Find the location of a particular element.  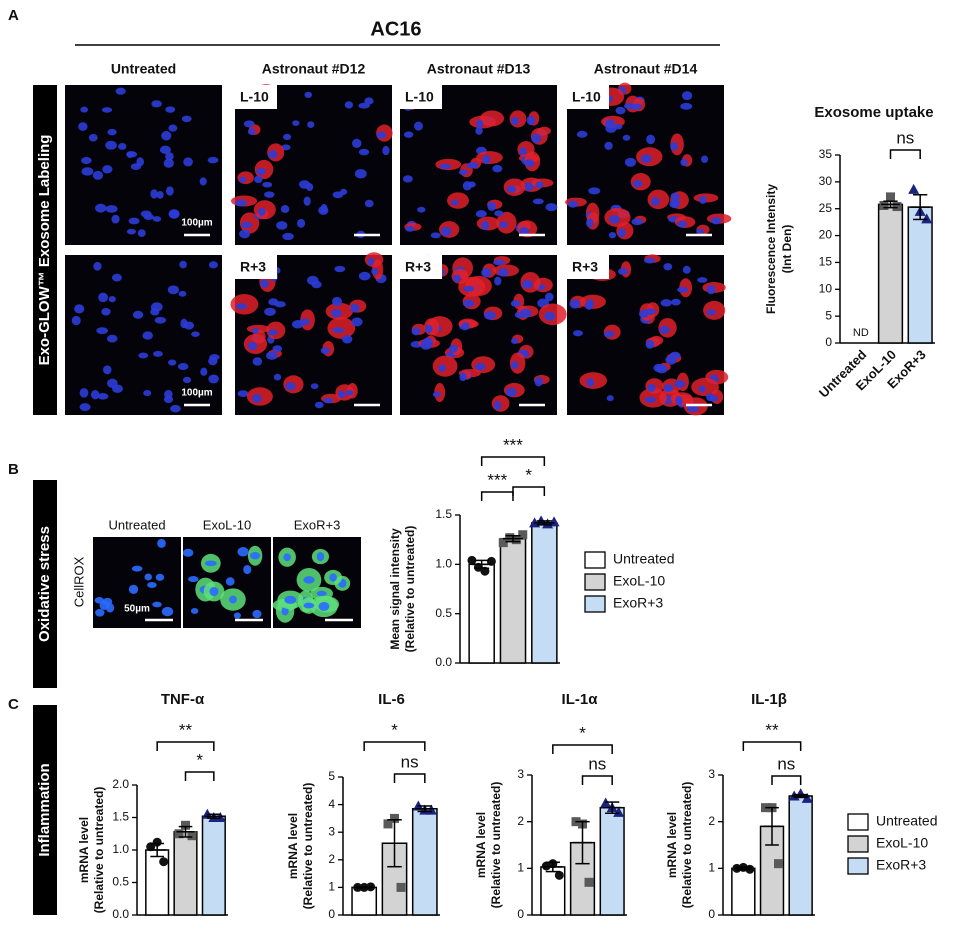

y-tick-label: 0.0 is located at coordinates (120, 914).